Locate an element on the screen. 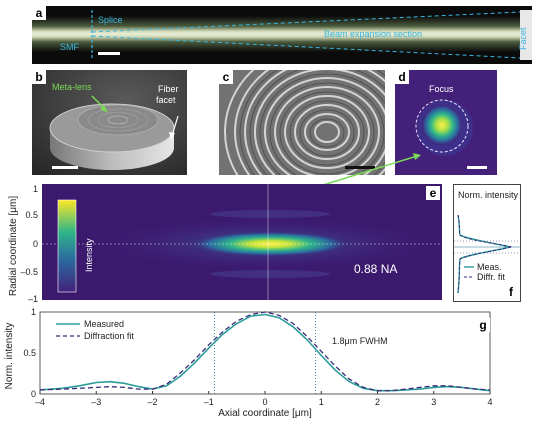 The height and width of the screenshot is (426, 554). f-legend-meas: Meas. is located at coordinates (489, 267).